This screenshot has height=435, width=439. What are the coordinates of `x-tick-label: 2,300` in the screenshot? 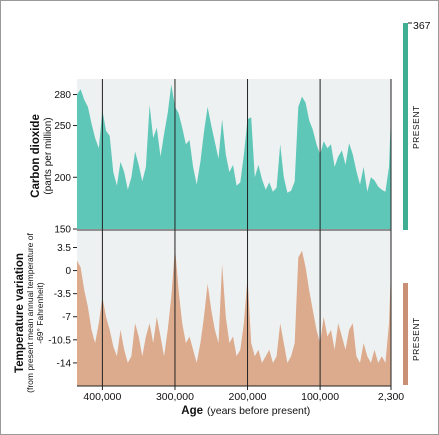 It's located at (391, 397).